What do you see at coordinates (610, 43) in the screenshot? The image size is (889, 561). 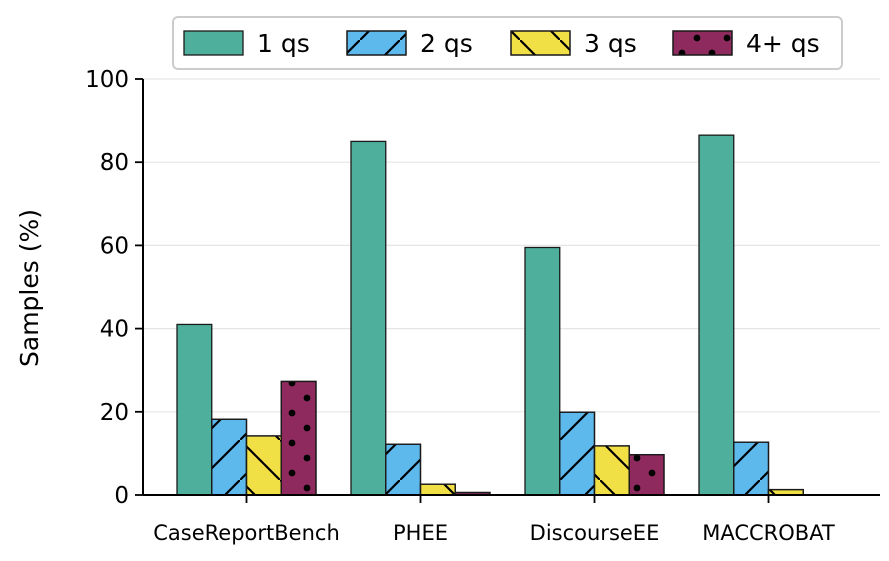 I see `legend-label: 3 qs` at bounding box center [610, 43].